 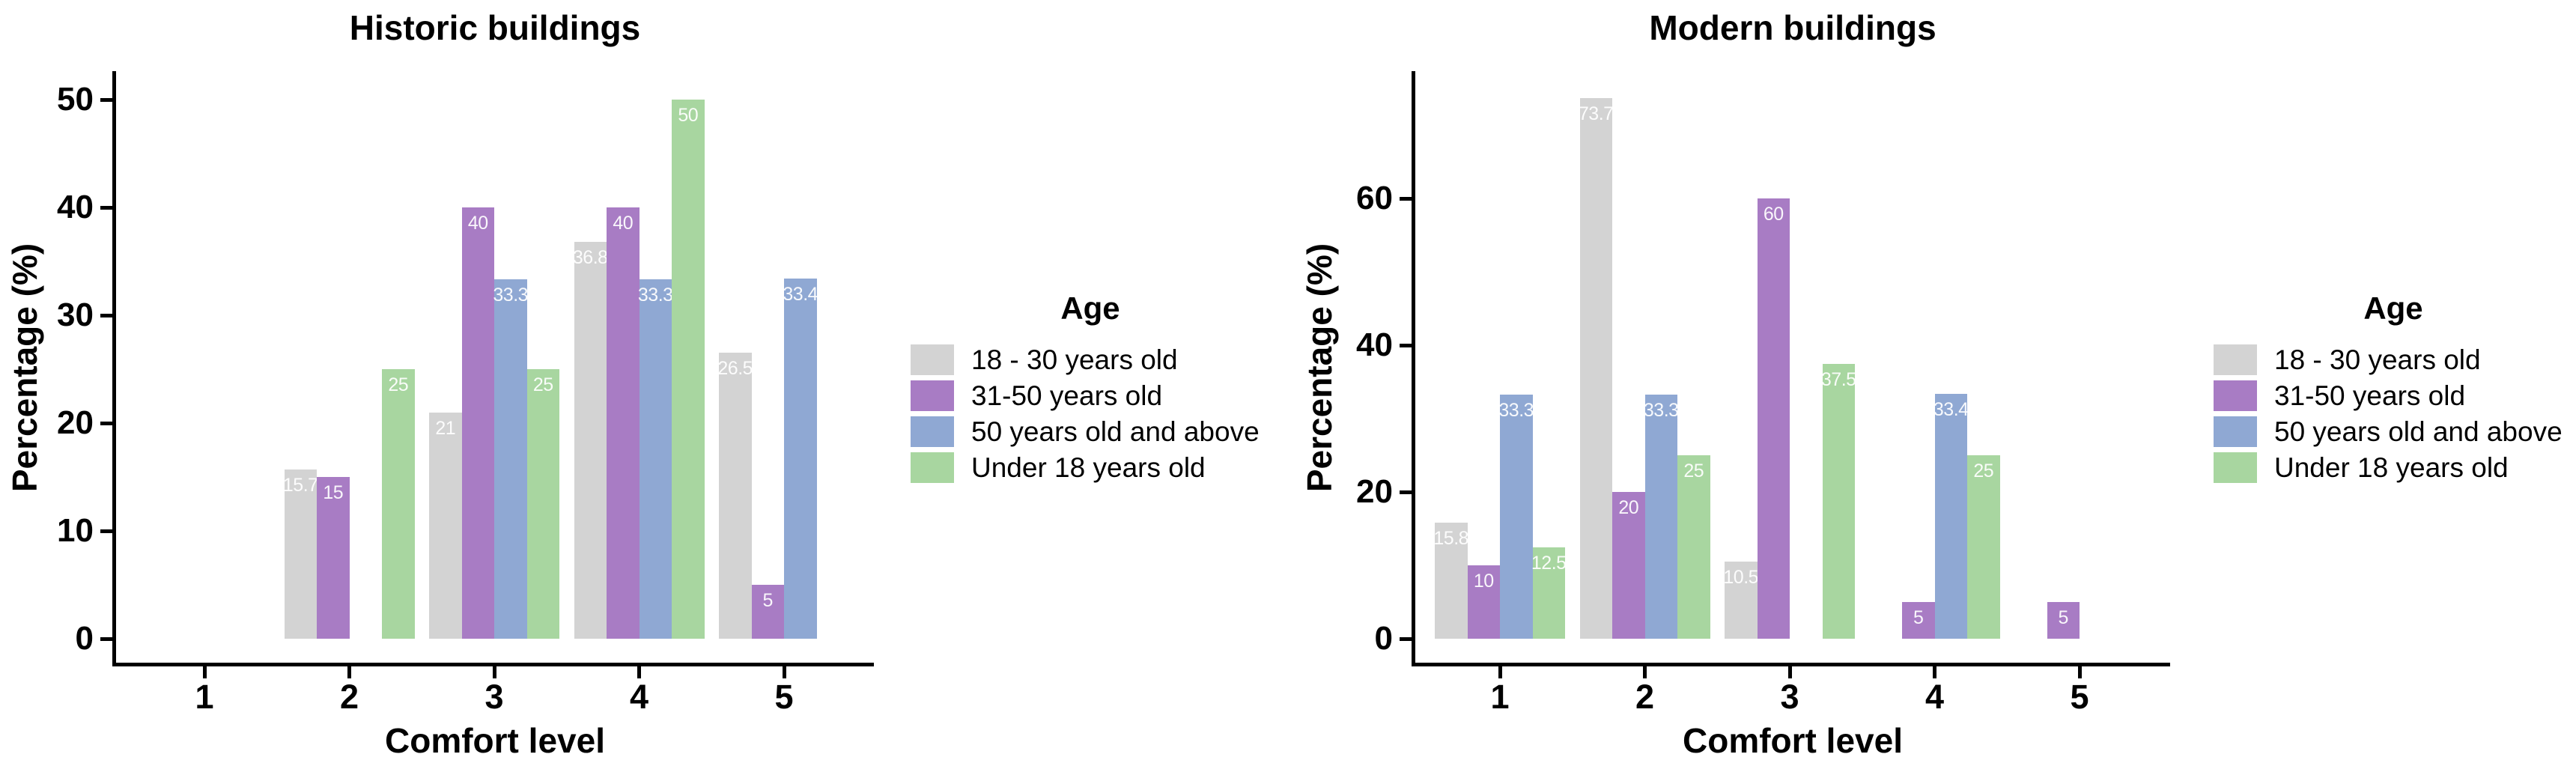 I want to click on legend-item: Under 18 years old, so click(x=2393, y=468).